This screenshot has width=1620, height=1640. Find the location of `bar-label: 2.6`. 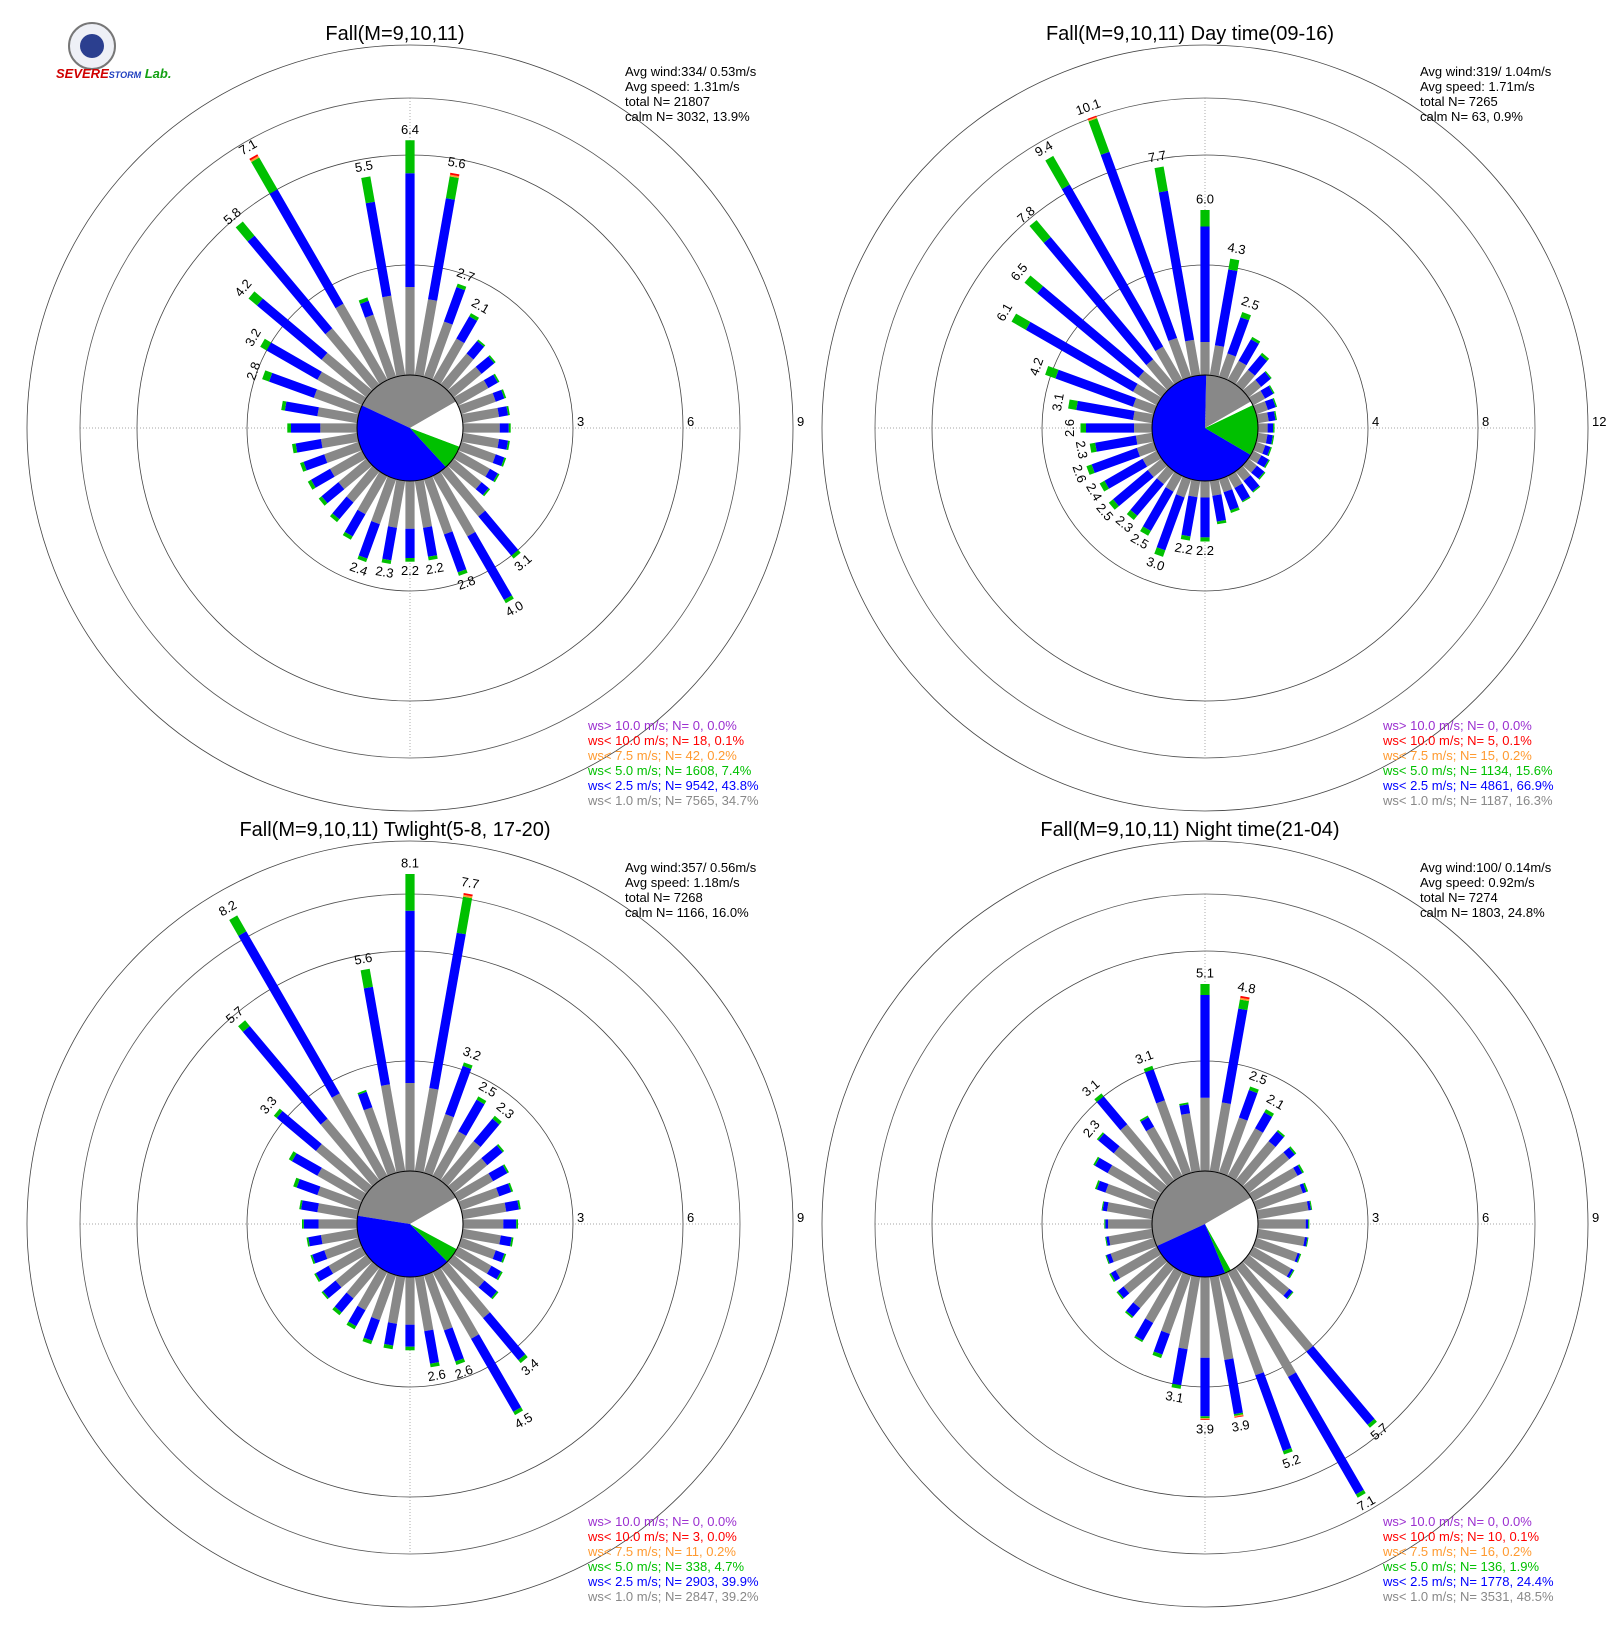

bar-label: 2.6 is located at coordinates (1069, 428).